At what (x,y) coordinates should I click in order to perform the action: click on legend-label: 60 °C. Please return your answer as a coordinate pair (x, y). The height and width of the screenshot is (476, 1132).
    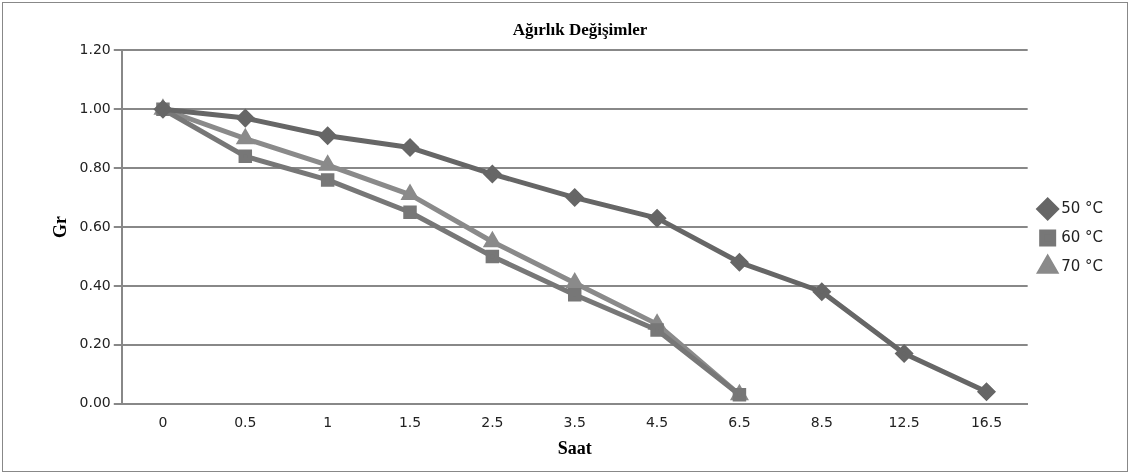
    Looking at the image, I should click on (1082, 236).